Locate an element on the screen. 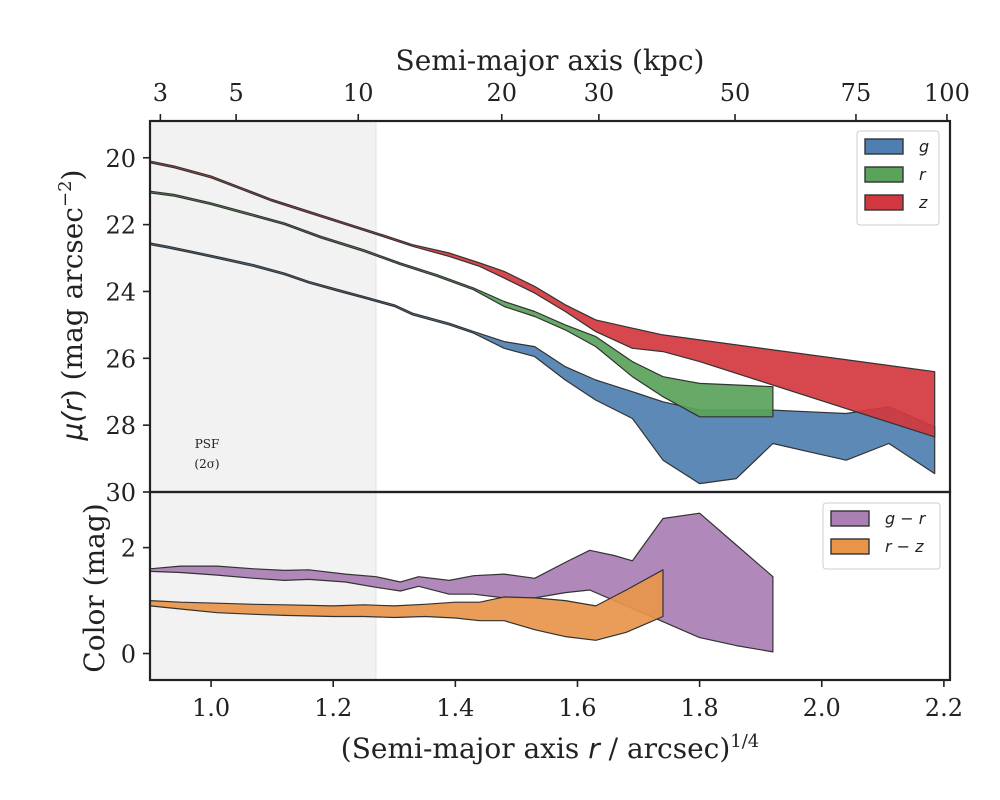  top-y-axis-title: μ(r) (mag arcsec−2) is located at coordinates (72, 306).